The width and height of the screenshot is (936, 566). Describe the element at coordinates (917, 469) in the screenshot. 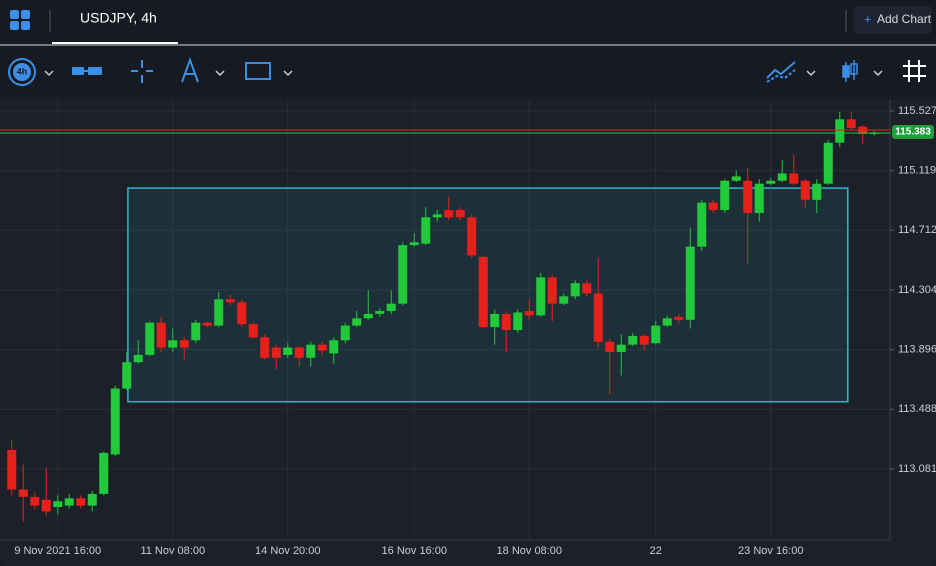

I see `y-tick-label: 113.081` at that location.